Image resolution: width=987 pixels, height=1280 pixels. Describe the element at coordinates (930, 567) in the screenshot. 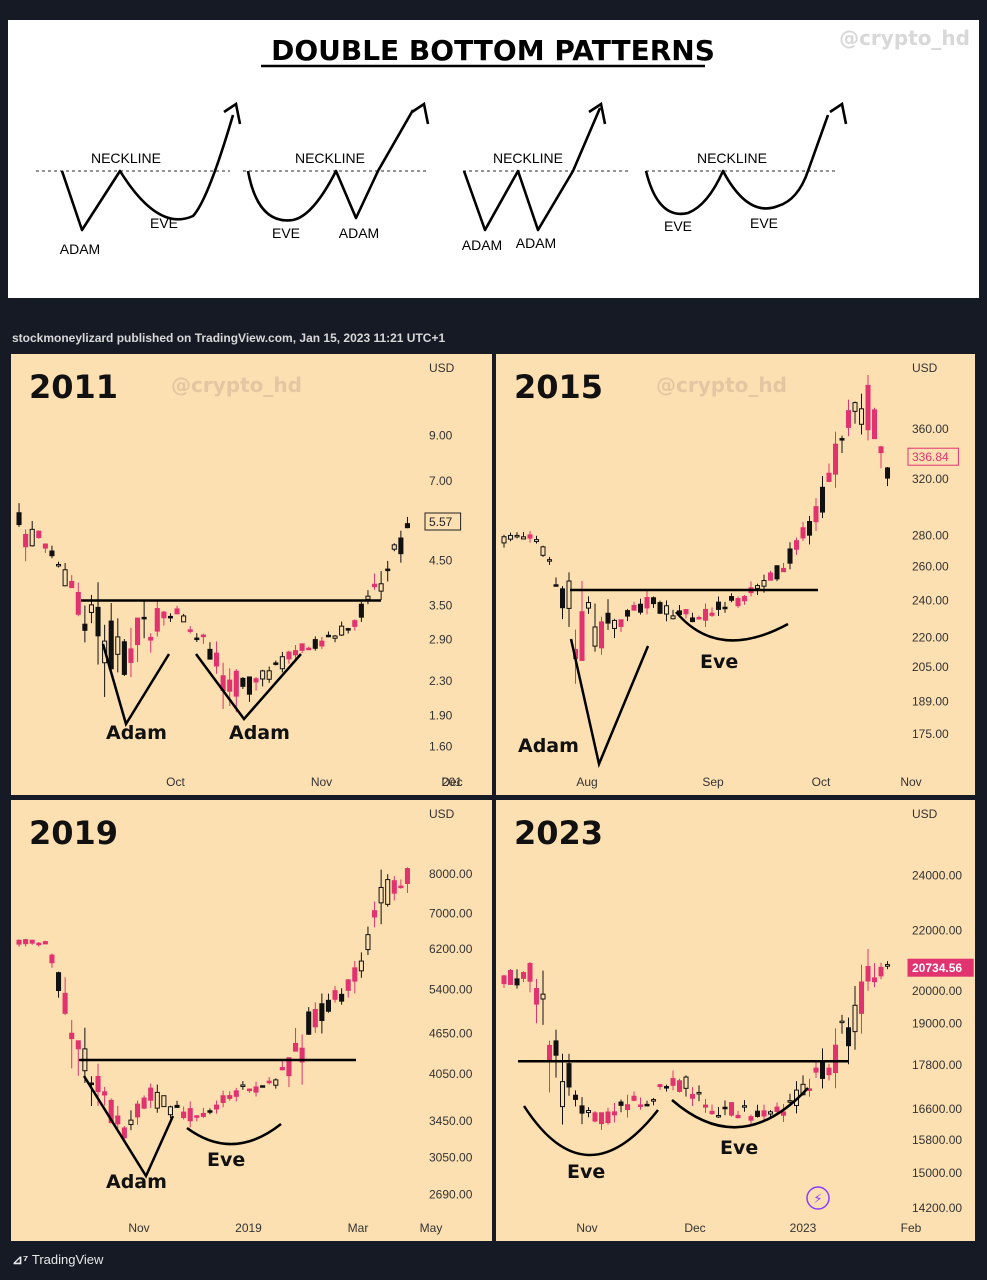

I see `y-tick-label: 260.00` at that location.